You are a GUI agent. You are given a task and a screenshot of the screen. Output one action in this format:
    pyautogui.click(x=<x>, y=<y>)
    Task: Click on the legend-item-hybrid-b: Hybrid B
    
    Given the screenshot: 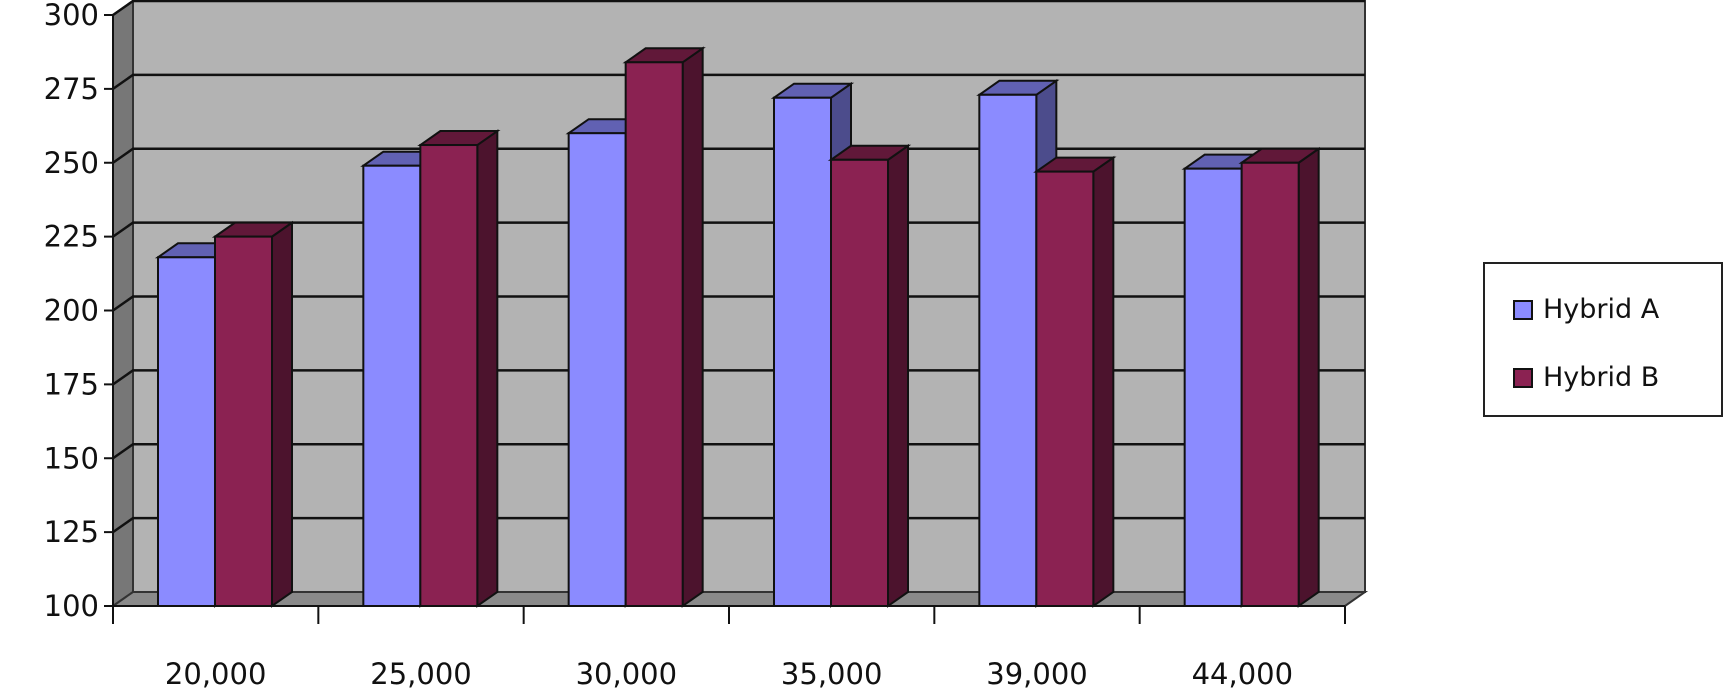 What is the action you would take?
    pyautogui.click(x=1586, y=377)
    